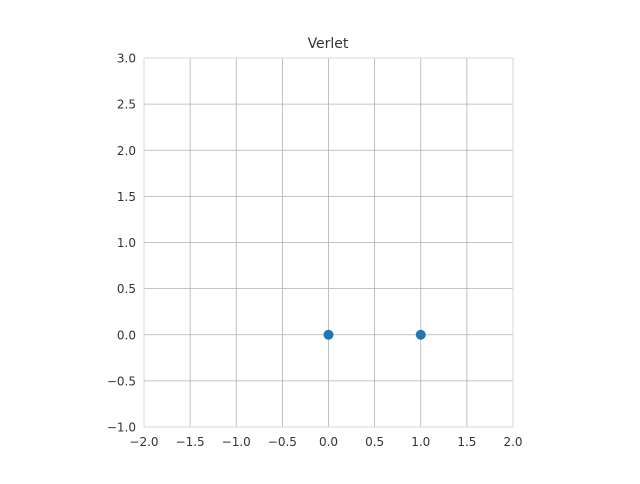 The width and height of the screenshot is (640, 484). I want to click on x-tick-label: −1.5, so click(190, 442).